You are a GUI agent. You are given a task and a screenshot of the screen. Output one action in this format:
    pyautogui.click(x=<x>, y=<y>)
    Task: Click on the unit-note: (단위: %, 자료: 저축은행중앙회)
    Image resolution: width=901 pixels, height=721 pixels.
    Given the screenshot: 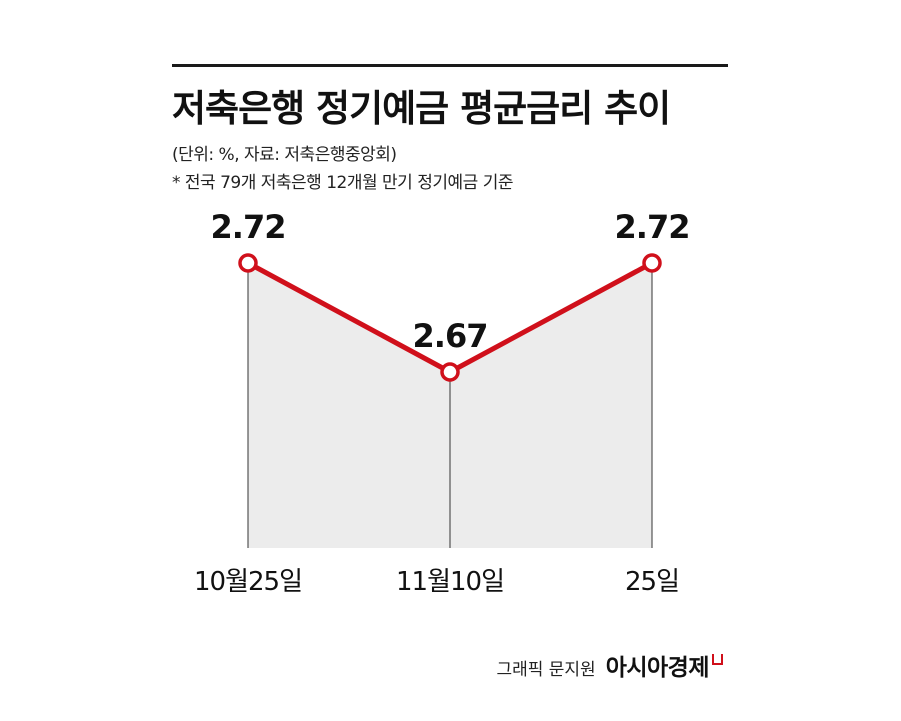 What is the action you would take?
    pyautogui.click(x=284, y=155)
    